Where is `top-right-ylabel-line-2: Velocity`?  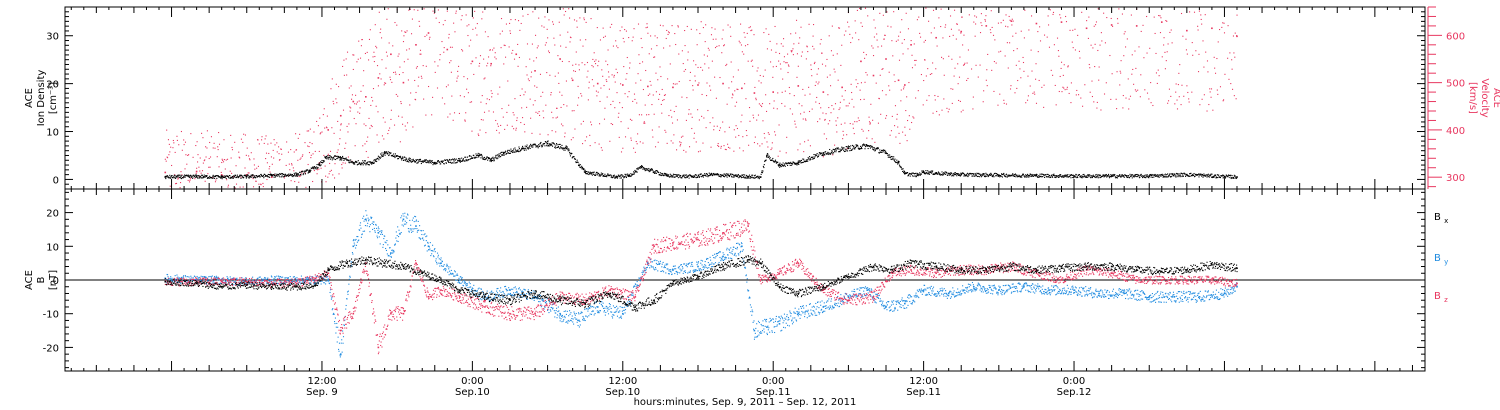
top-right-ylabel-line-2: Velocity is located at coordinates (1484, 97).